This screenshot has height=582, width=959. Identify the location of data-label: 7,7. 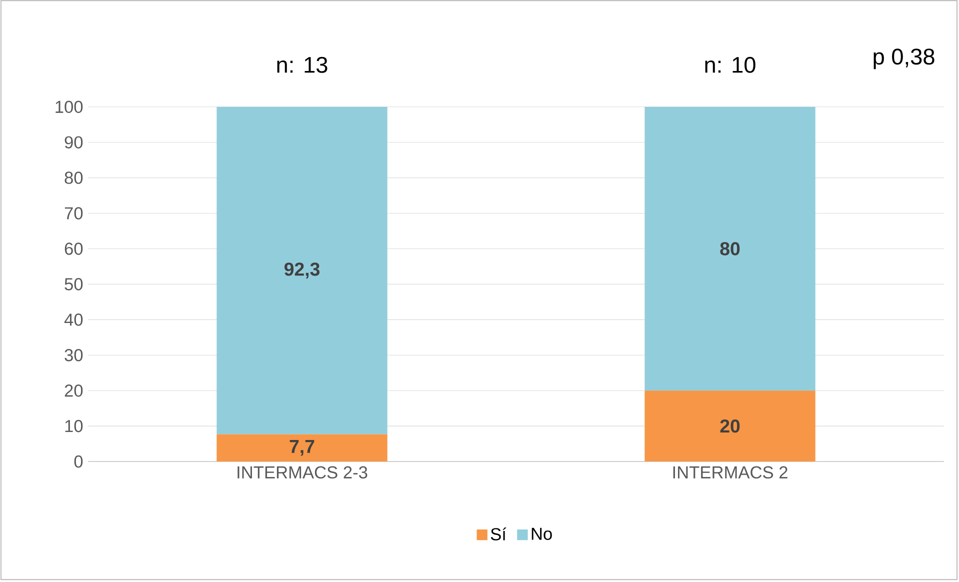
(302, 448).